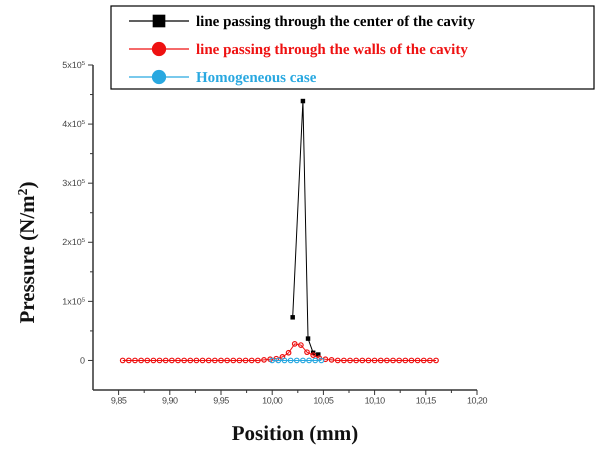 This screenshot has width=596, height=451. I want to click on legend-label: line passing through the center of the cavity, so click(336, 22).